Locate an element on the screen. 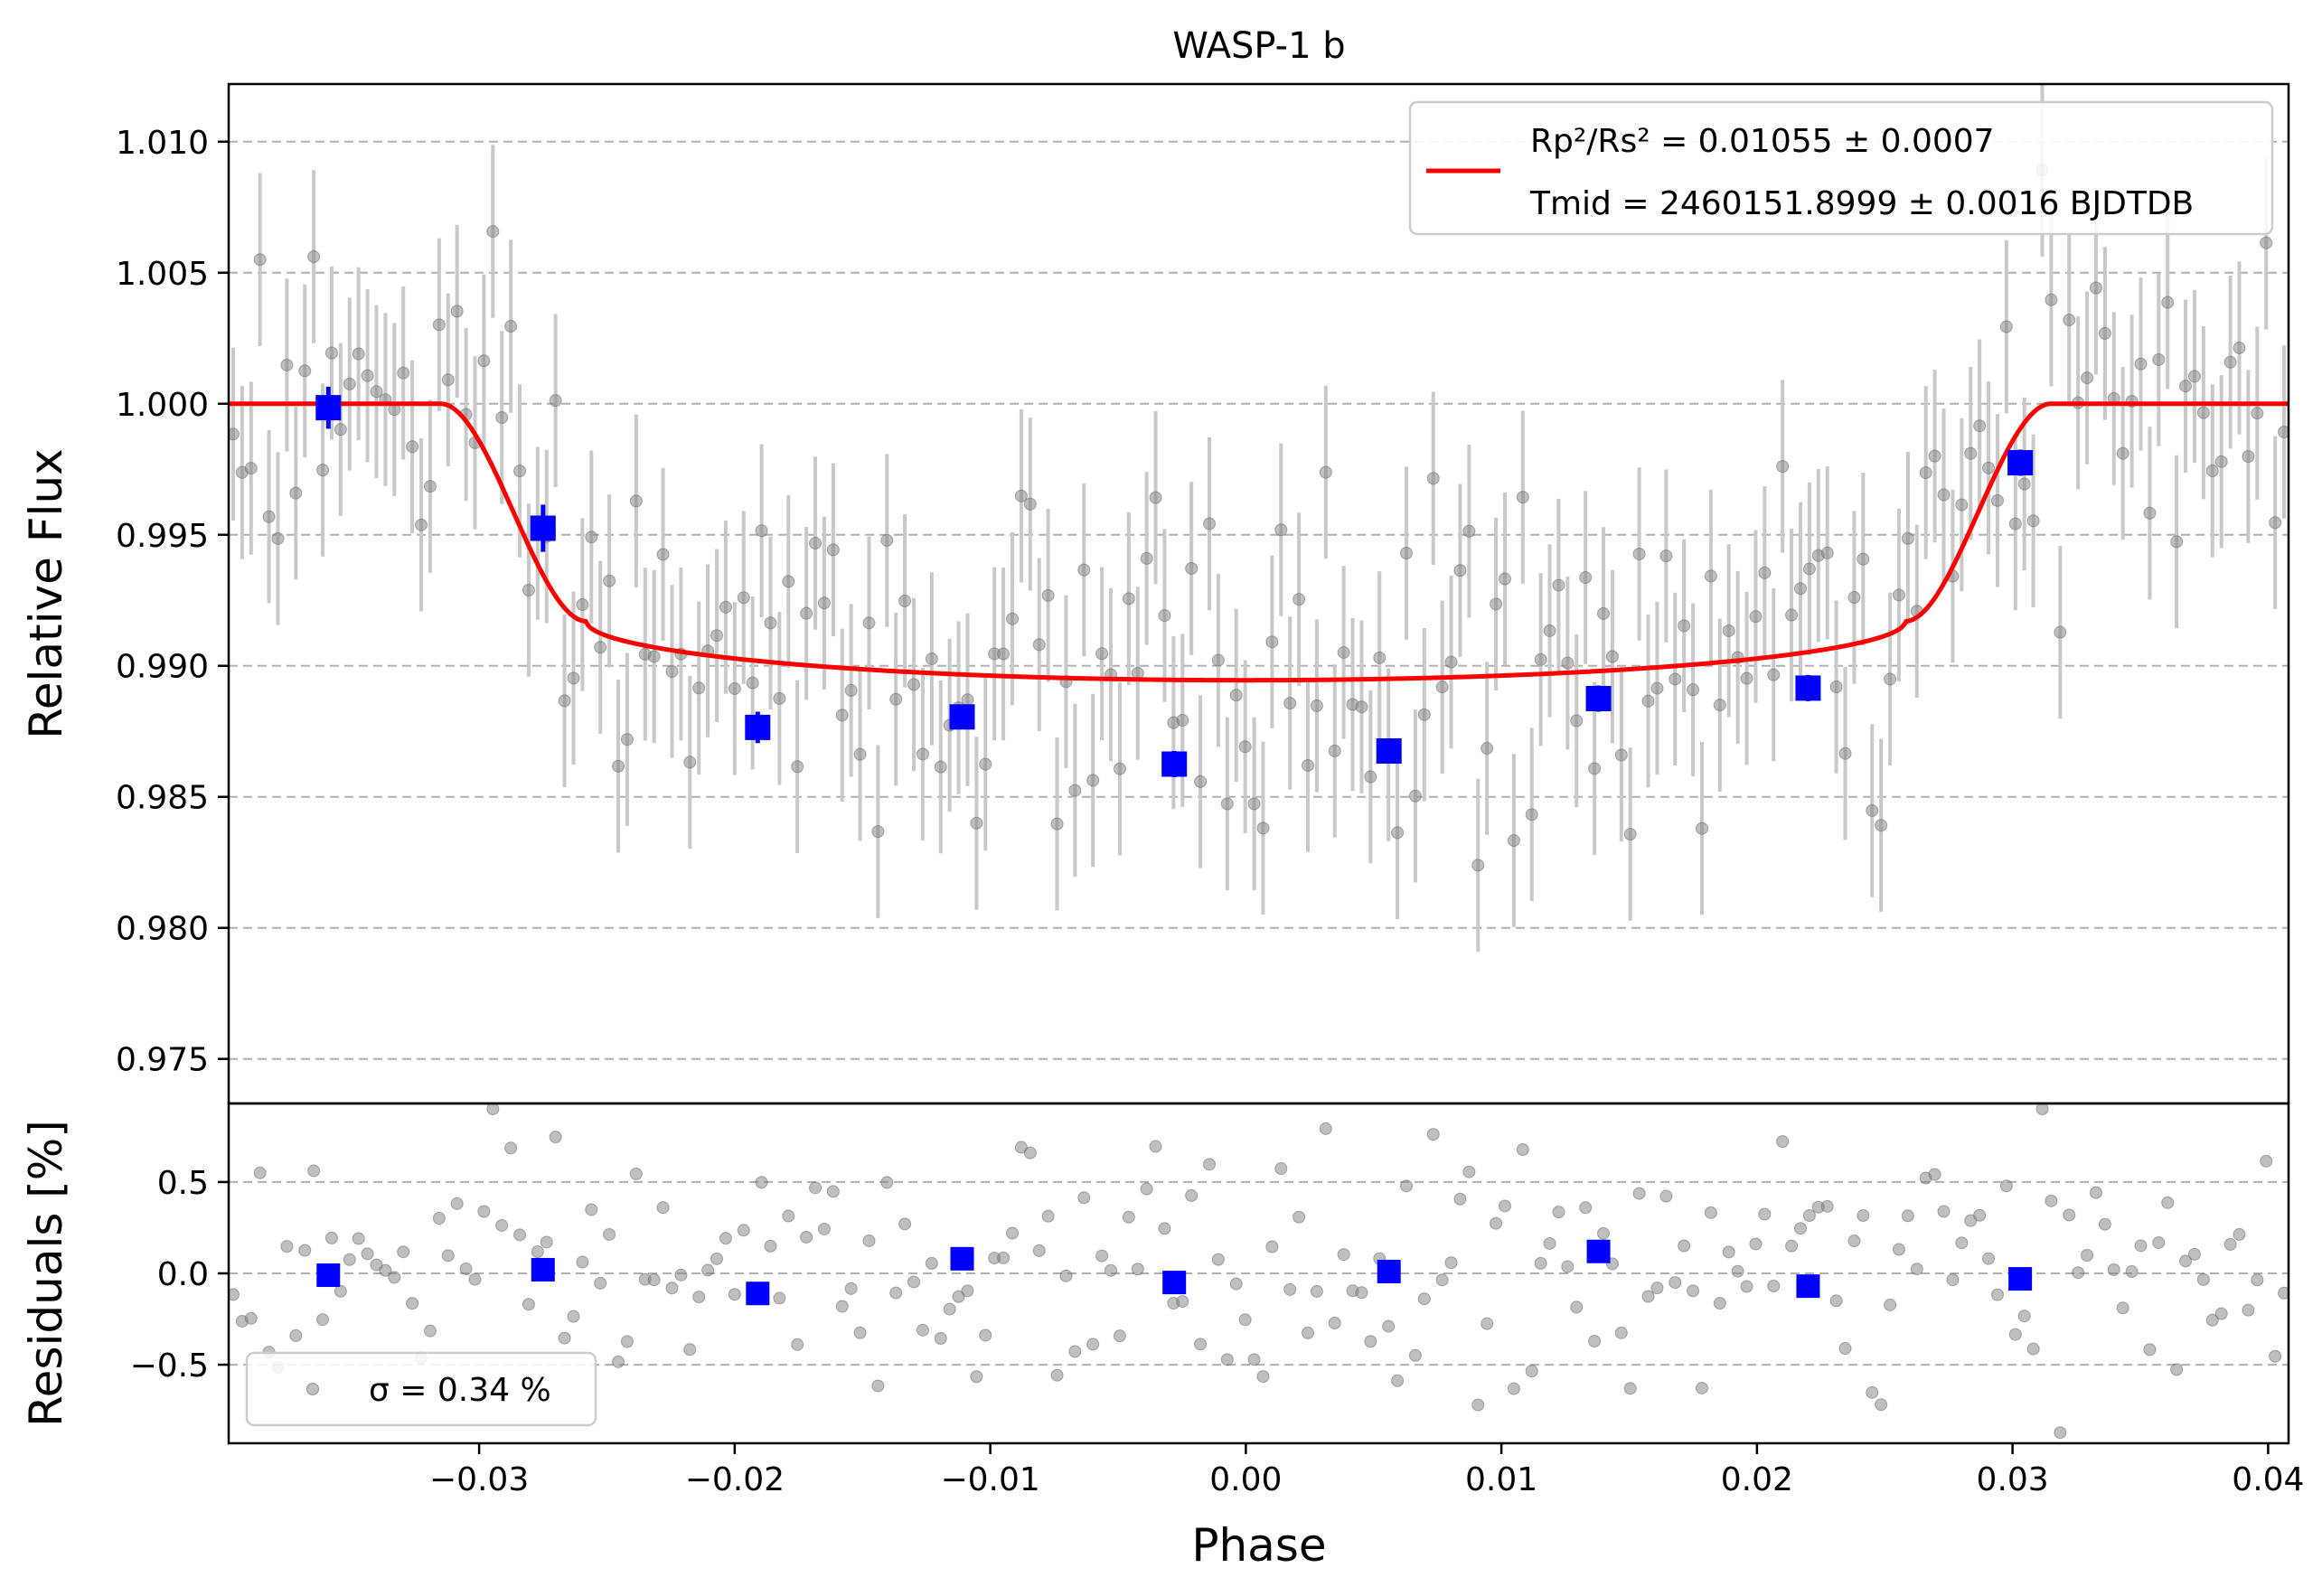  legend-rp-rs: Rp²/Rs² = 0.01055 ± 0.0007 is located at coordinates (1762, 141).